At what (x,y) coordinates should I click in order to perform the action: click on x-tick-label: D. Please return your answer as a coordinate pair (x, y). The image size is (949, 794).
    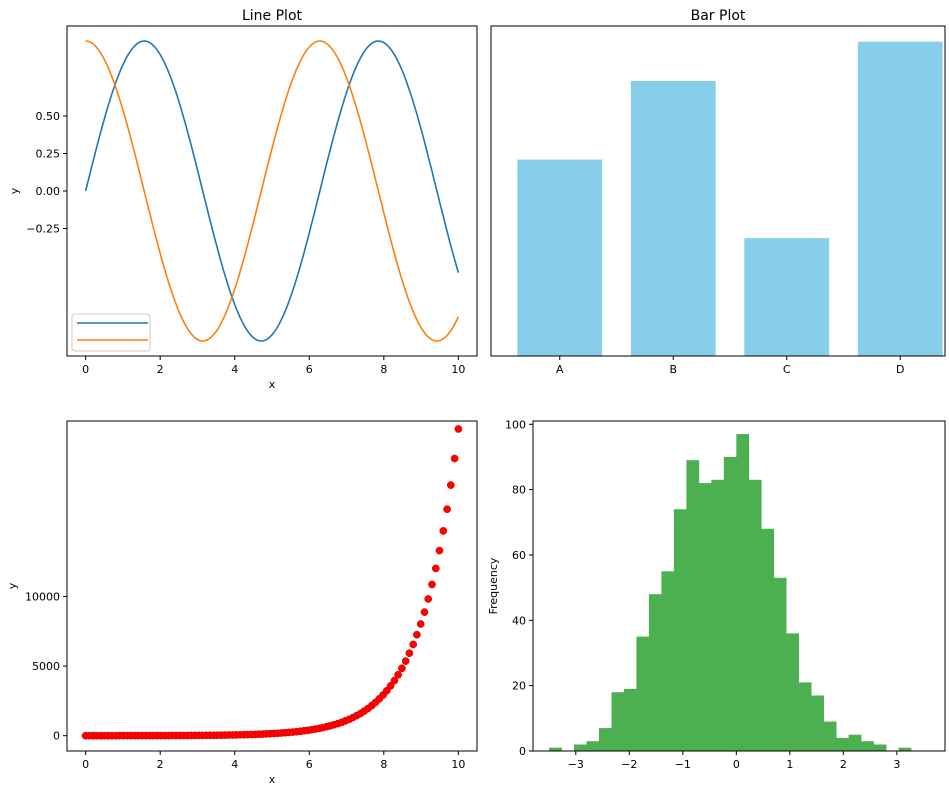
    Looking at the image, I should click on (900, 369).